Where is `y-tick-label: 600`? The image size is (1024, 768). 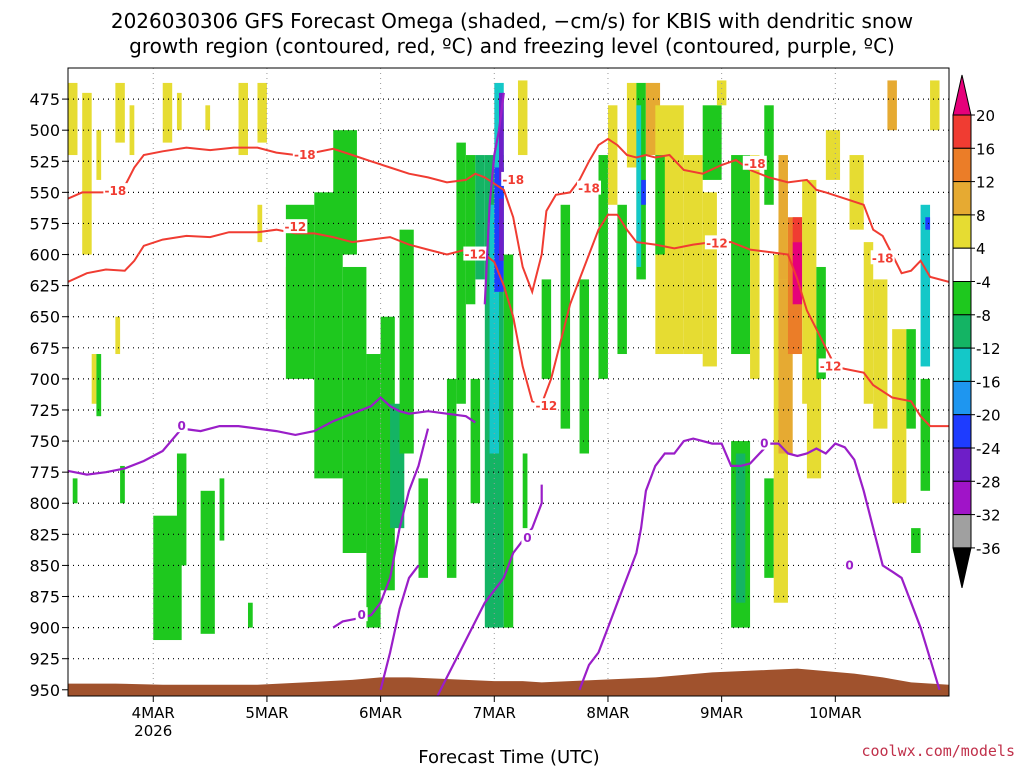 y-tick-label: 600 is located at coordinates (44, 255).